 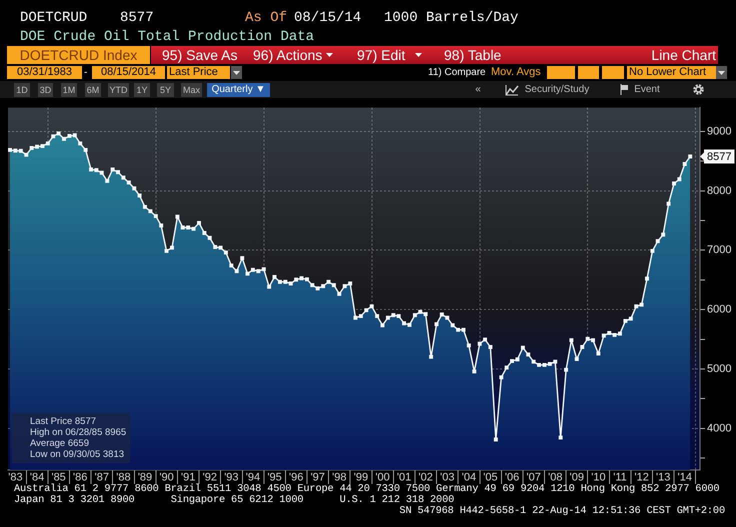 What do you see at coordinates (533, 478) in the screenshot?
I see `x-tick-label: '07` at bounding box center [533, 478].